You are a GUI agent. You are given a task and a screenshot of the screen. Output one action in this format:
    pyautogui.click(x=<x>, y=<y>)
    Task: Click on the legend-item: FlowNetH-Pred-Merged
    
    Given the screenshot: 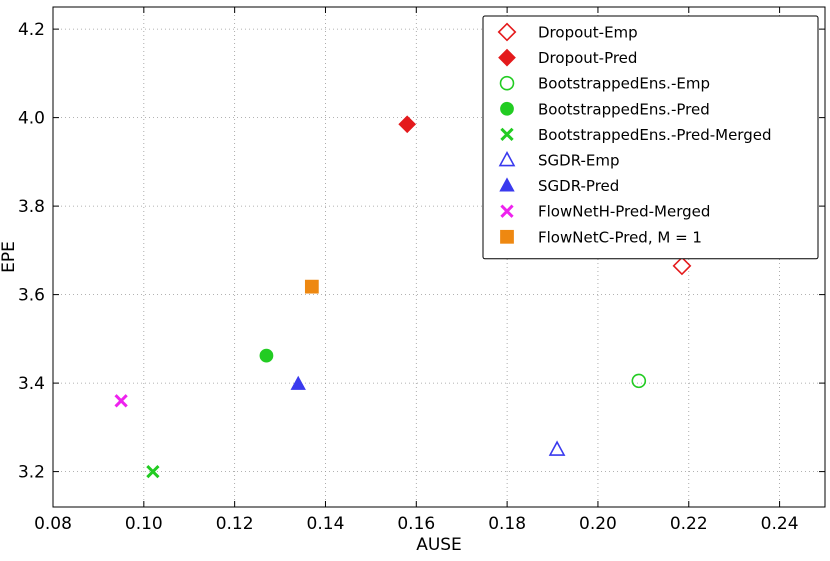 What is the action you would take?
    pyautogui.click(x=605, y=212)
    